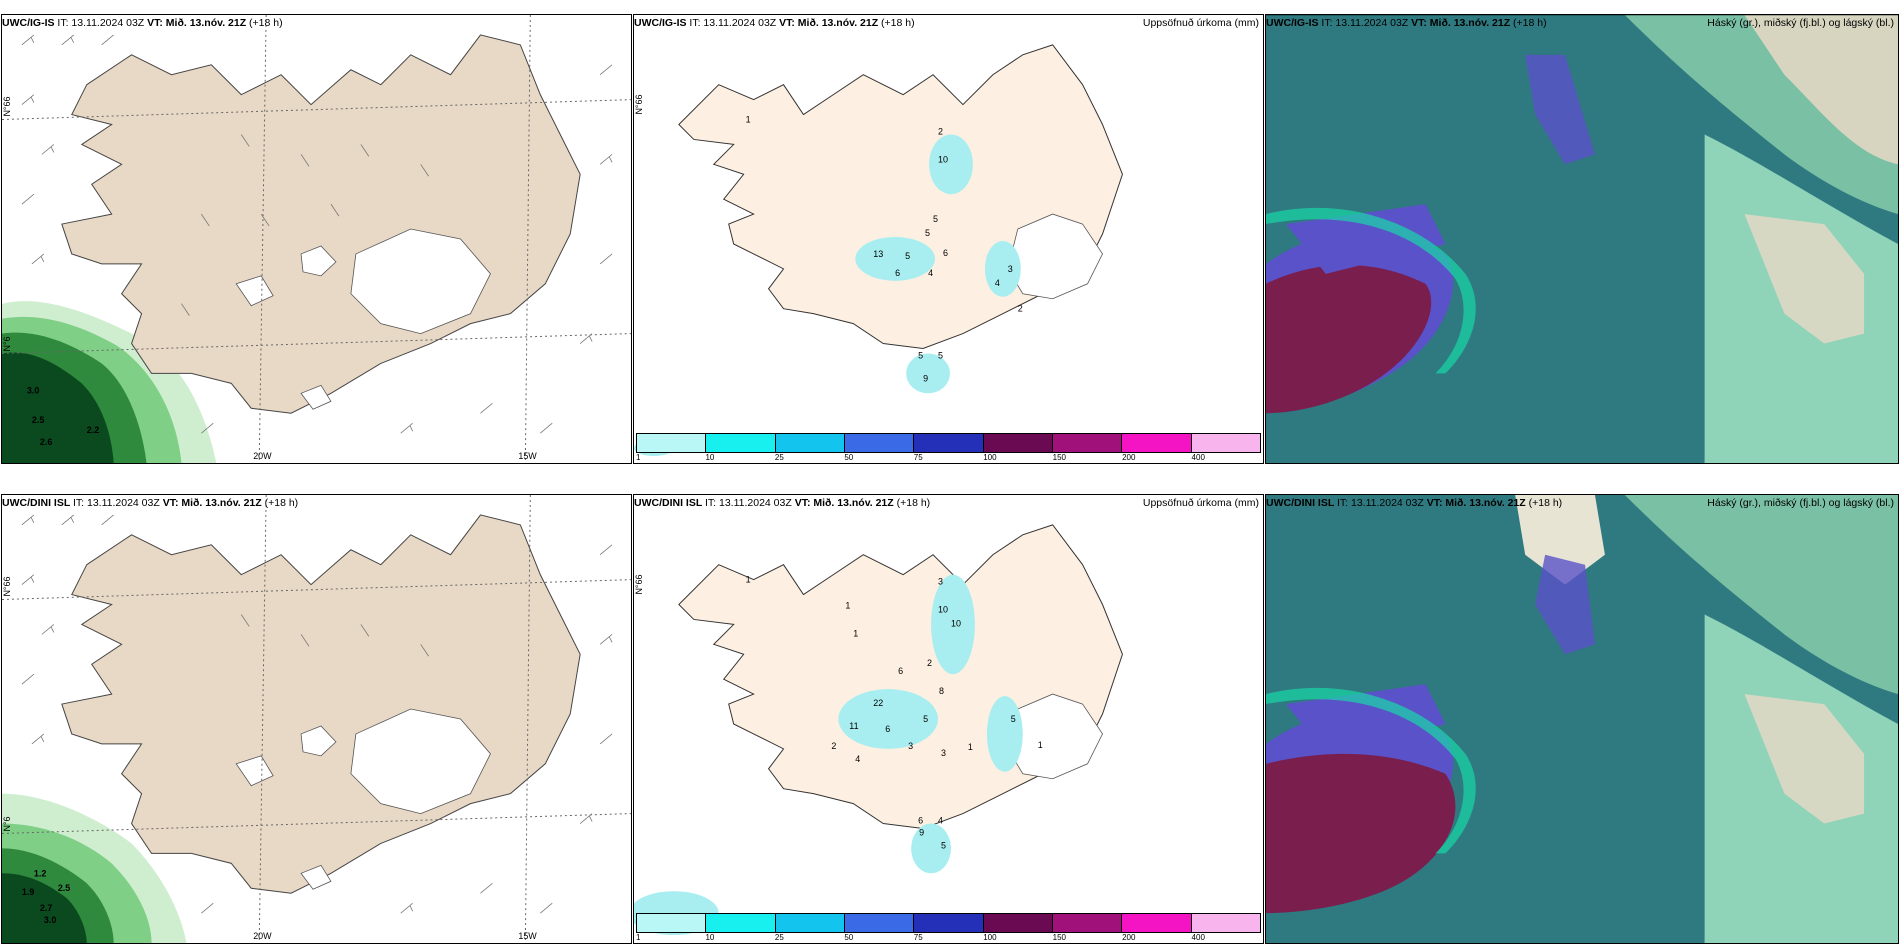 This screenshot has height=950, width=1900. What do you see at coordinates (28, 892) in the screenshot?
I see `fog-value: 1.9` at bounding box center [28, 892].